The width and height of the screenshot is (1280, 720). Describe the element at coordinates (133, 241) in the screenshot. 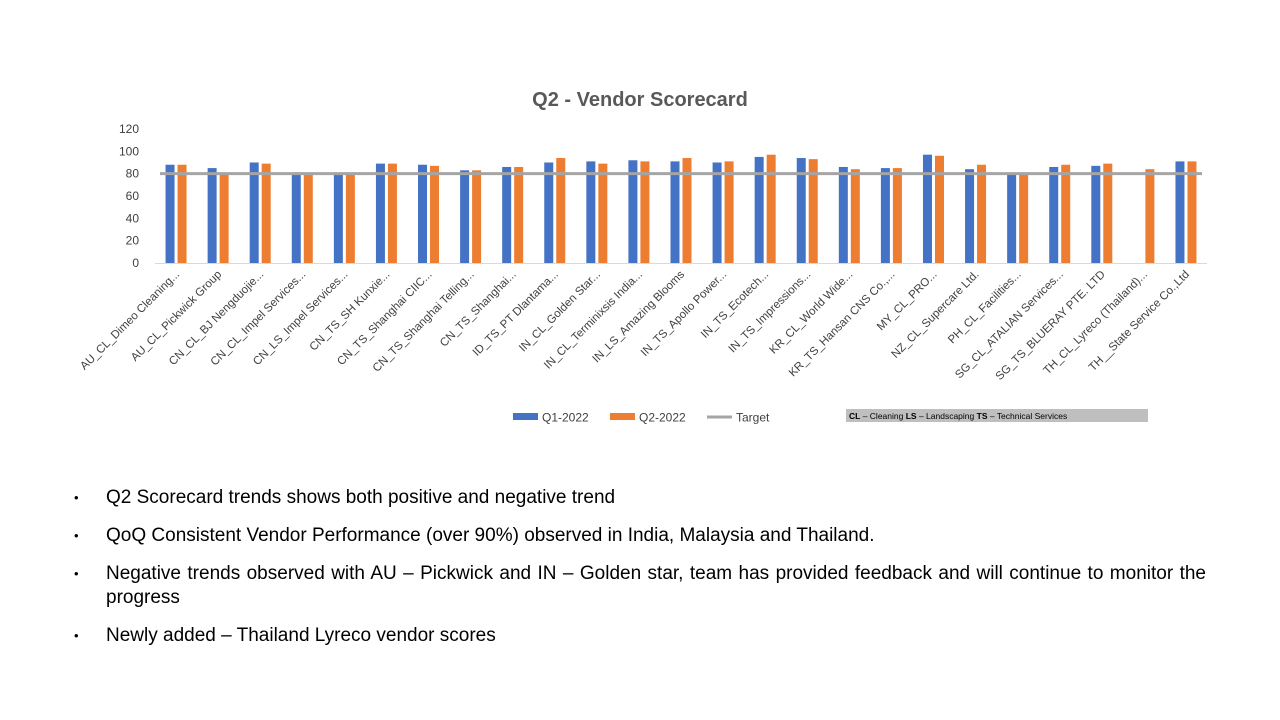

I see `y-tick-label: 20` at that location.